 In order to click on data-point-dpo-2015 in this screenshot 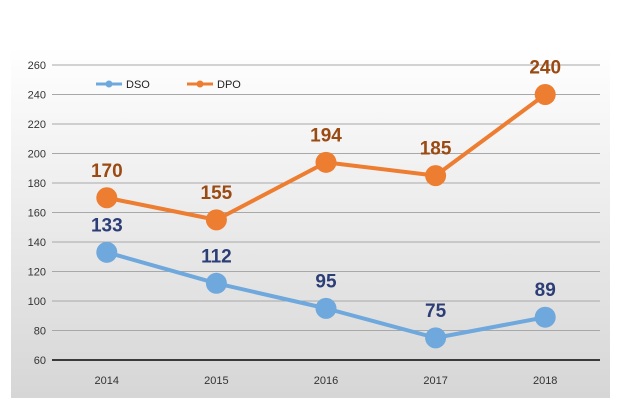, I will do `click(216, 220)`.